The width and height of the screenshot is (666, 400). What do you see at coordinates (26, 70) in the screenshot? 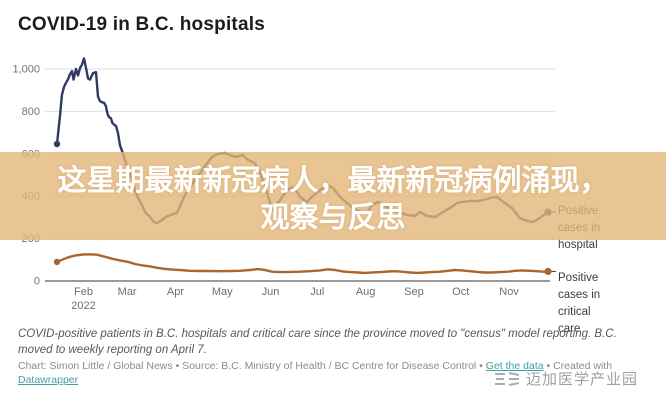
I see `svg-text: 1,000` at bounding box center [26, 70].